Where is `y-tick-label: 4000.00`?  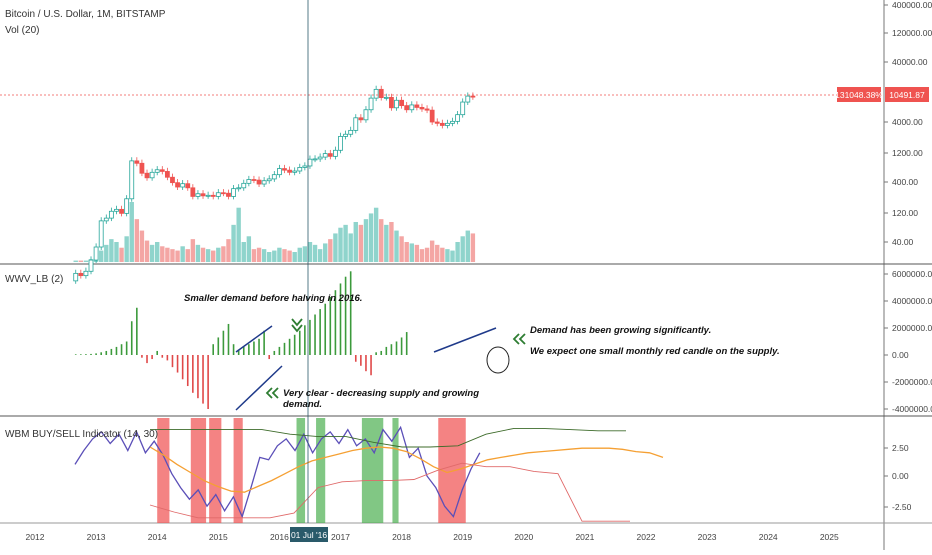 y-tick-label: 4000.00 is located at coordinates (907, 122).